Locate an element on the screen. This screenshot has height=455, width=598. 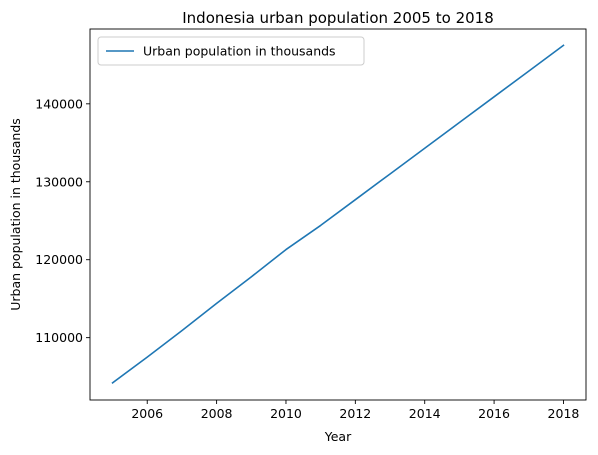
x-tick-label: 2010 is located at coordinates (286, 413).